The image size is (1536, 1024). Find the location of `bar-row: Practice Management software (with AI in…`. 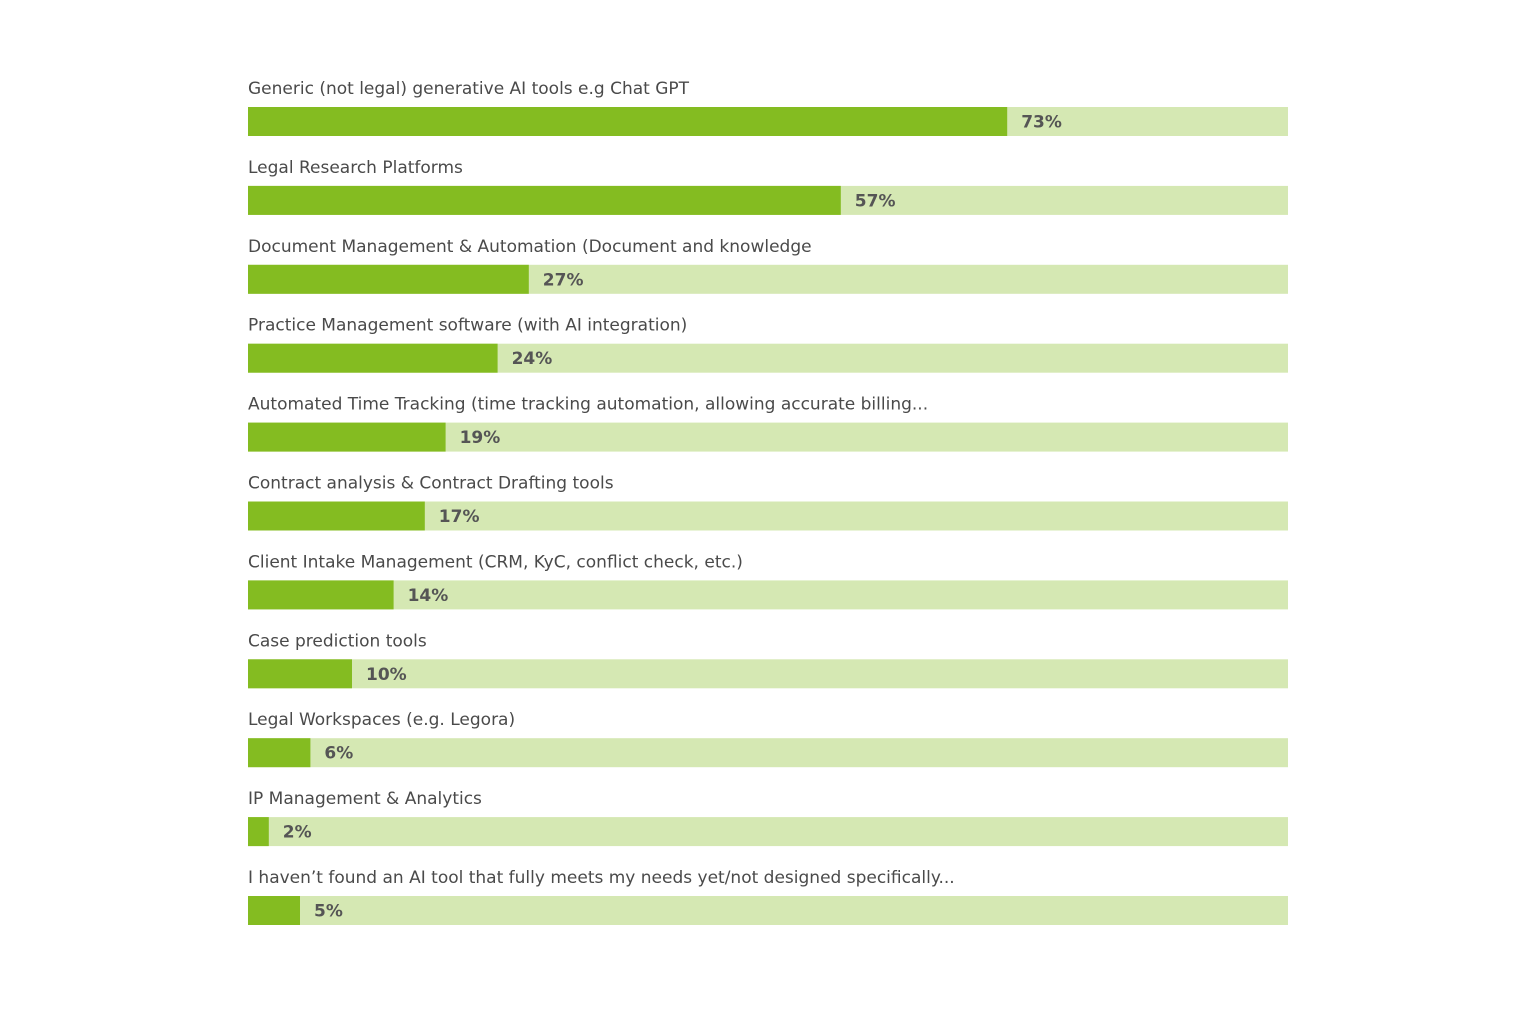

bar-row: Practice Management software (with AI in… is located at coordinates (768, 344).